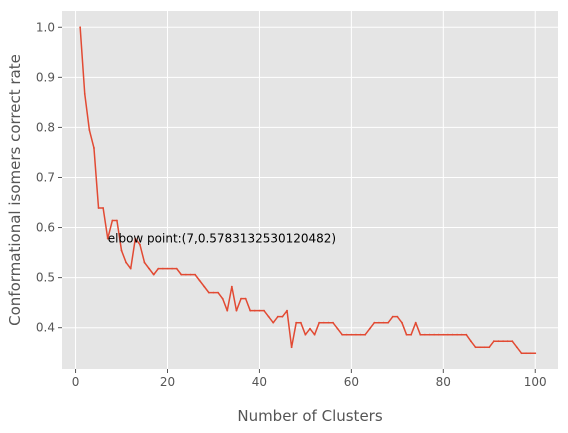  What do you see at coordinates (45, 228) in the screenshot?
I see `y-tick-label: 0.6` at bounding box center [45, 228].